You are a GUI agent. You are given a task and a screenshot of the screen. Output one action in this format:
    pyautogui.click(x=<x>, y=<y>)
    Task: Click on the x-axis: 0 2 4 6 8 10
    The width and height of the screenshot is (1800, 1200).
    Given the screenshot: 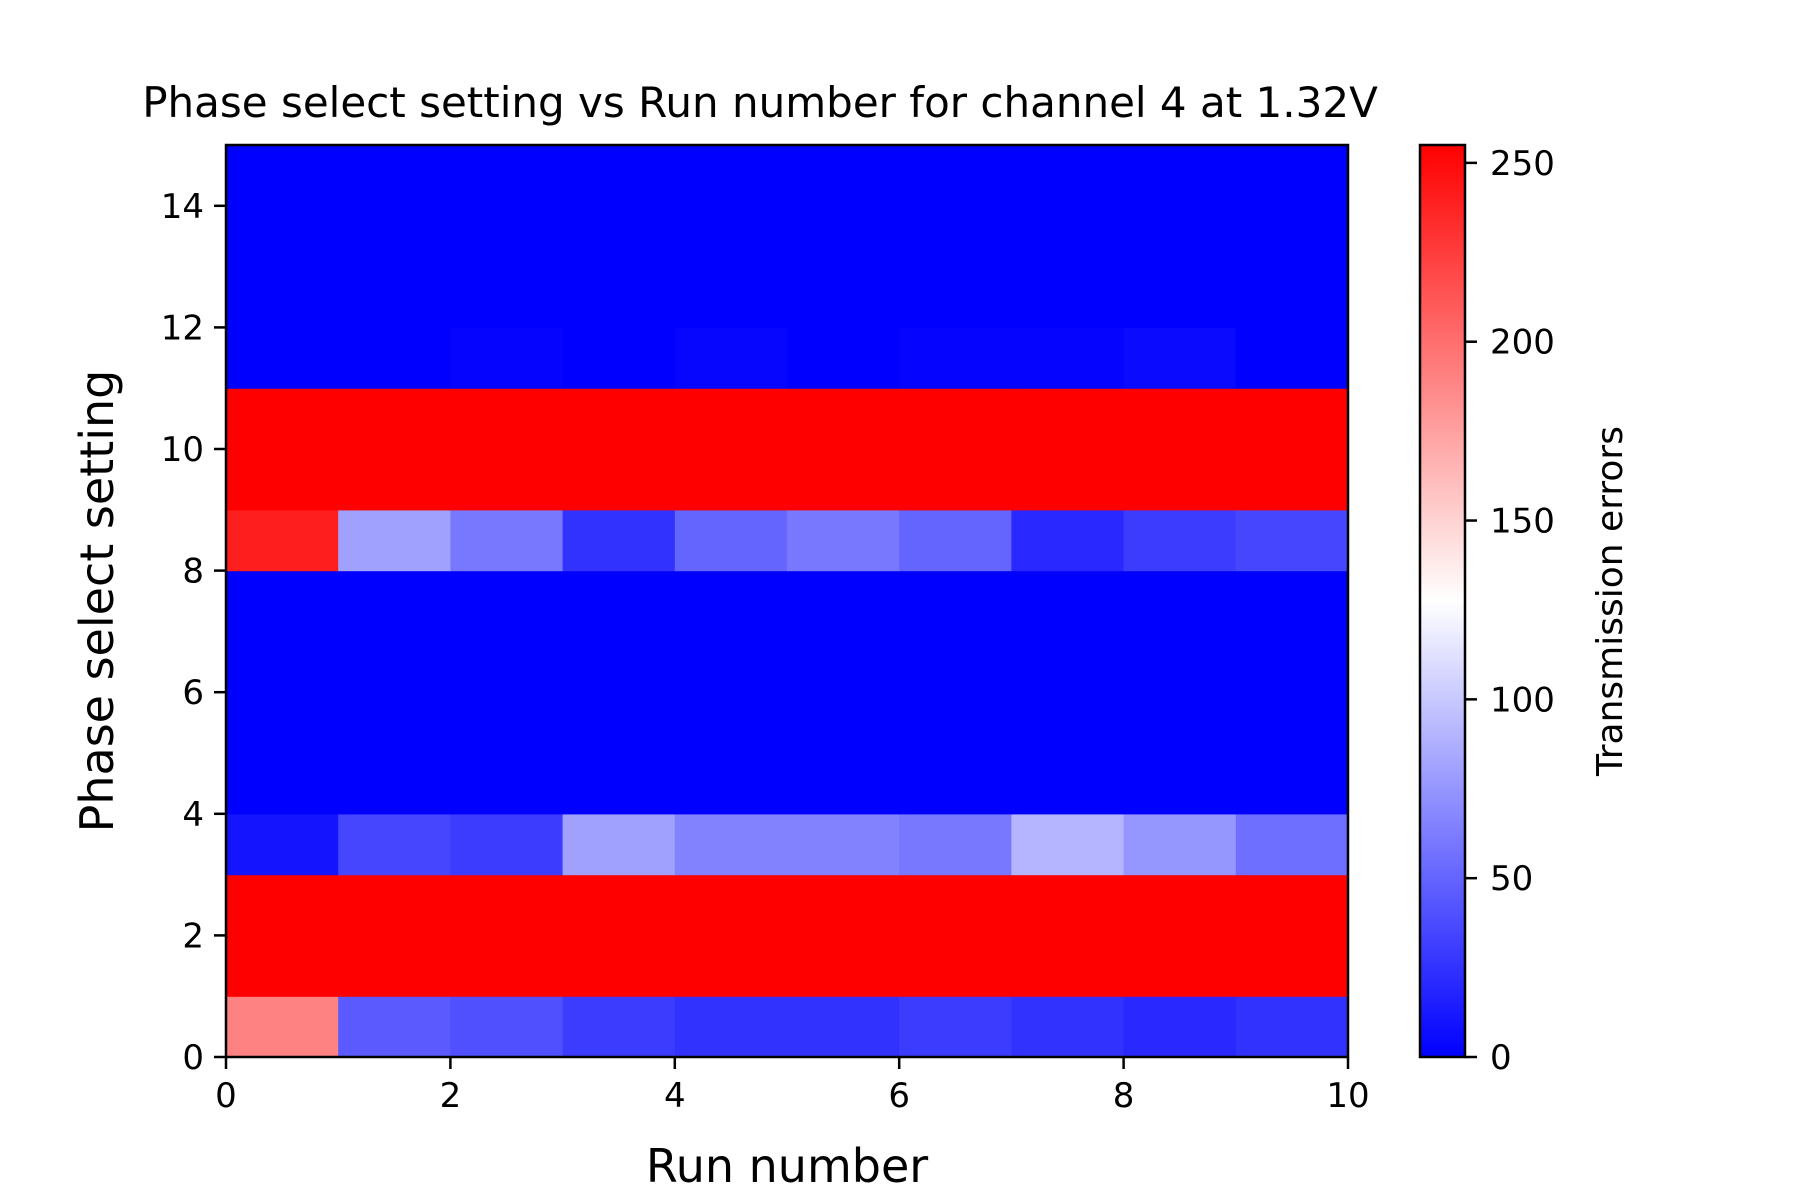 What is the action you would take?
    pyautogui.click(x=792, y=1086)
    